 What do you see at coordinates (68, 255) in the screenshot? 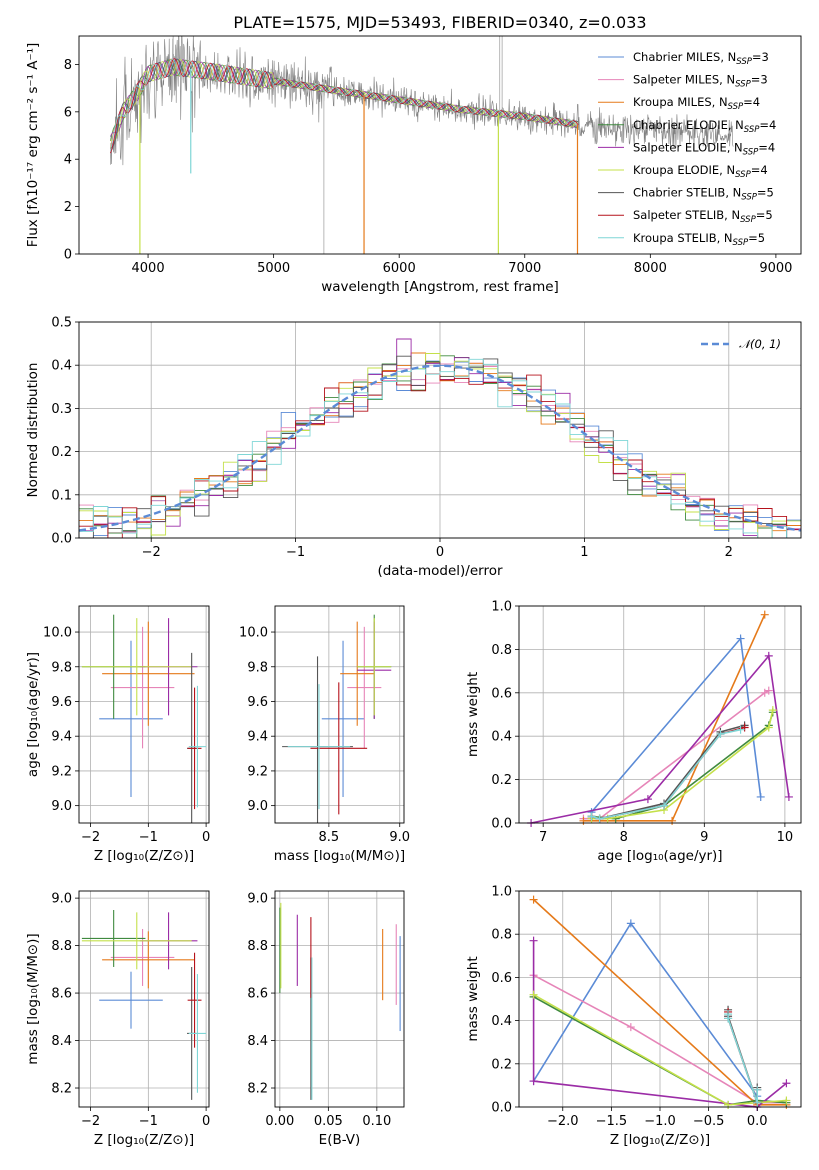
I see `y-tick-label: 0` at bounding box center [68, 255].